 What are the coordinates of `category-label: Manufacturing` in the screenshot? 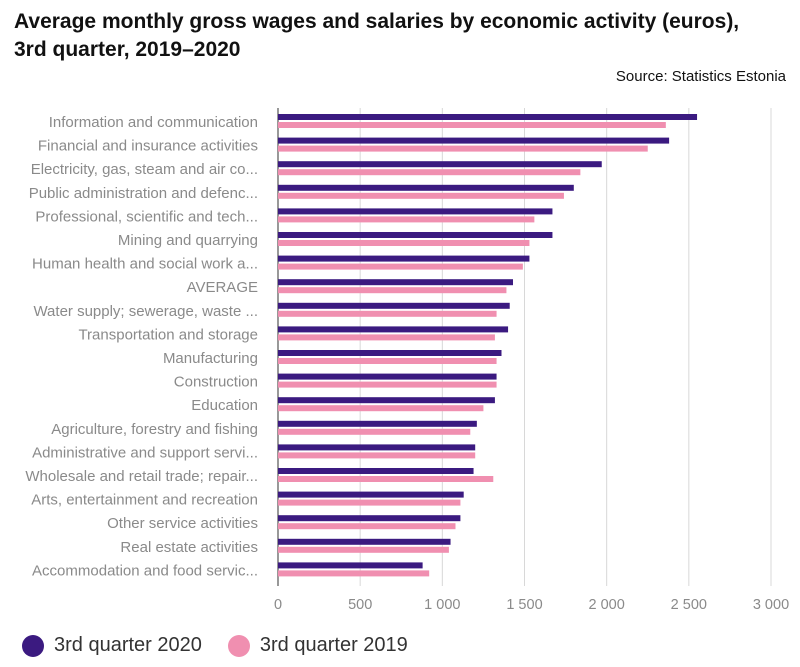 It's located at (210, 358).